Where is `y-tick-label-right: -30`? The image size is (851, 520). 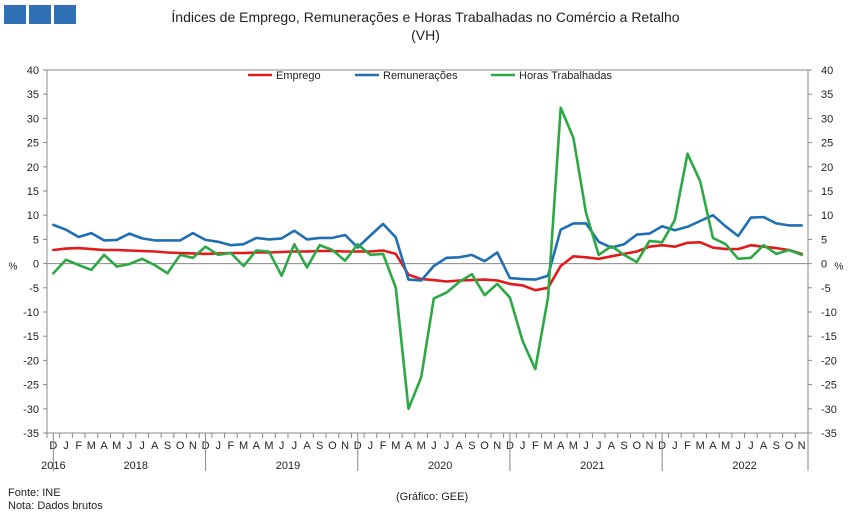
y-tick-label-right: -30 is located at coordinates (829, 410).